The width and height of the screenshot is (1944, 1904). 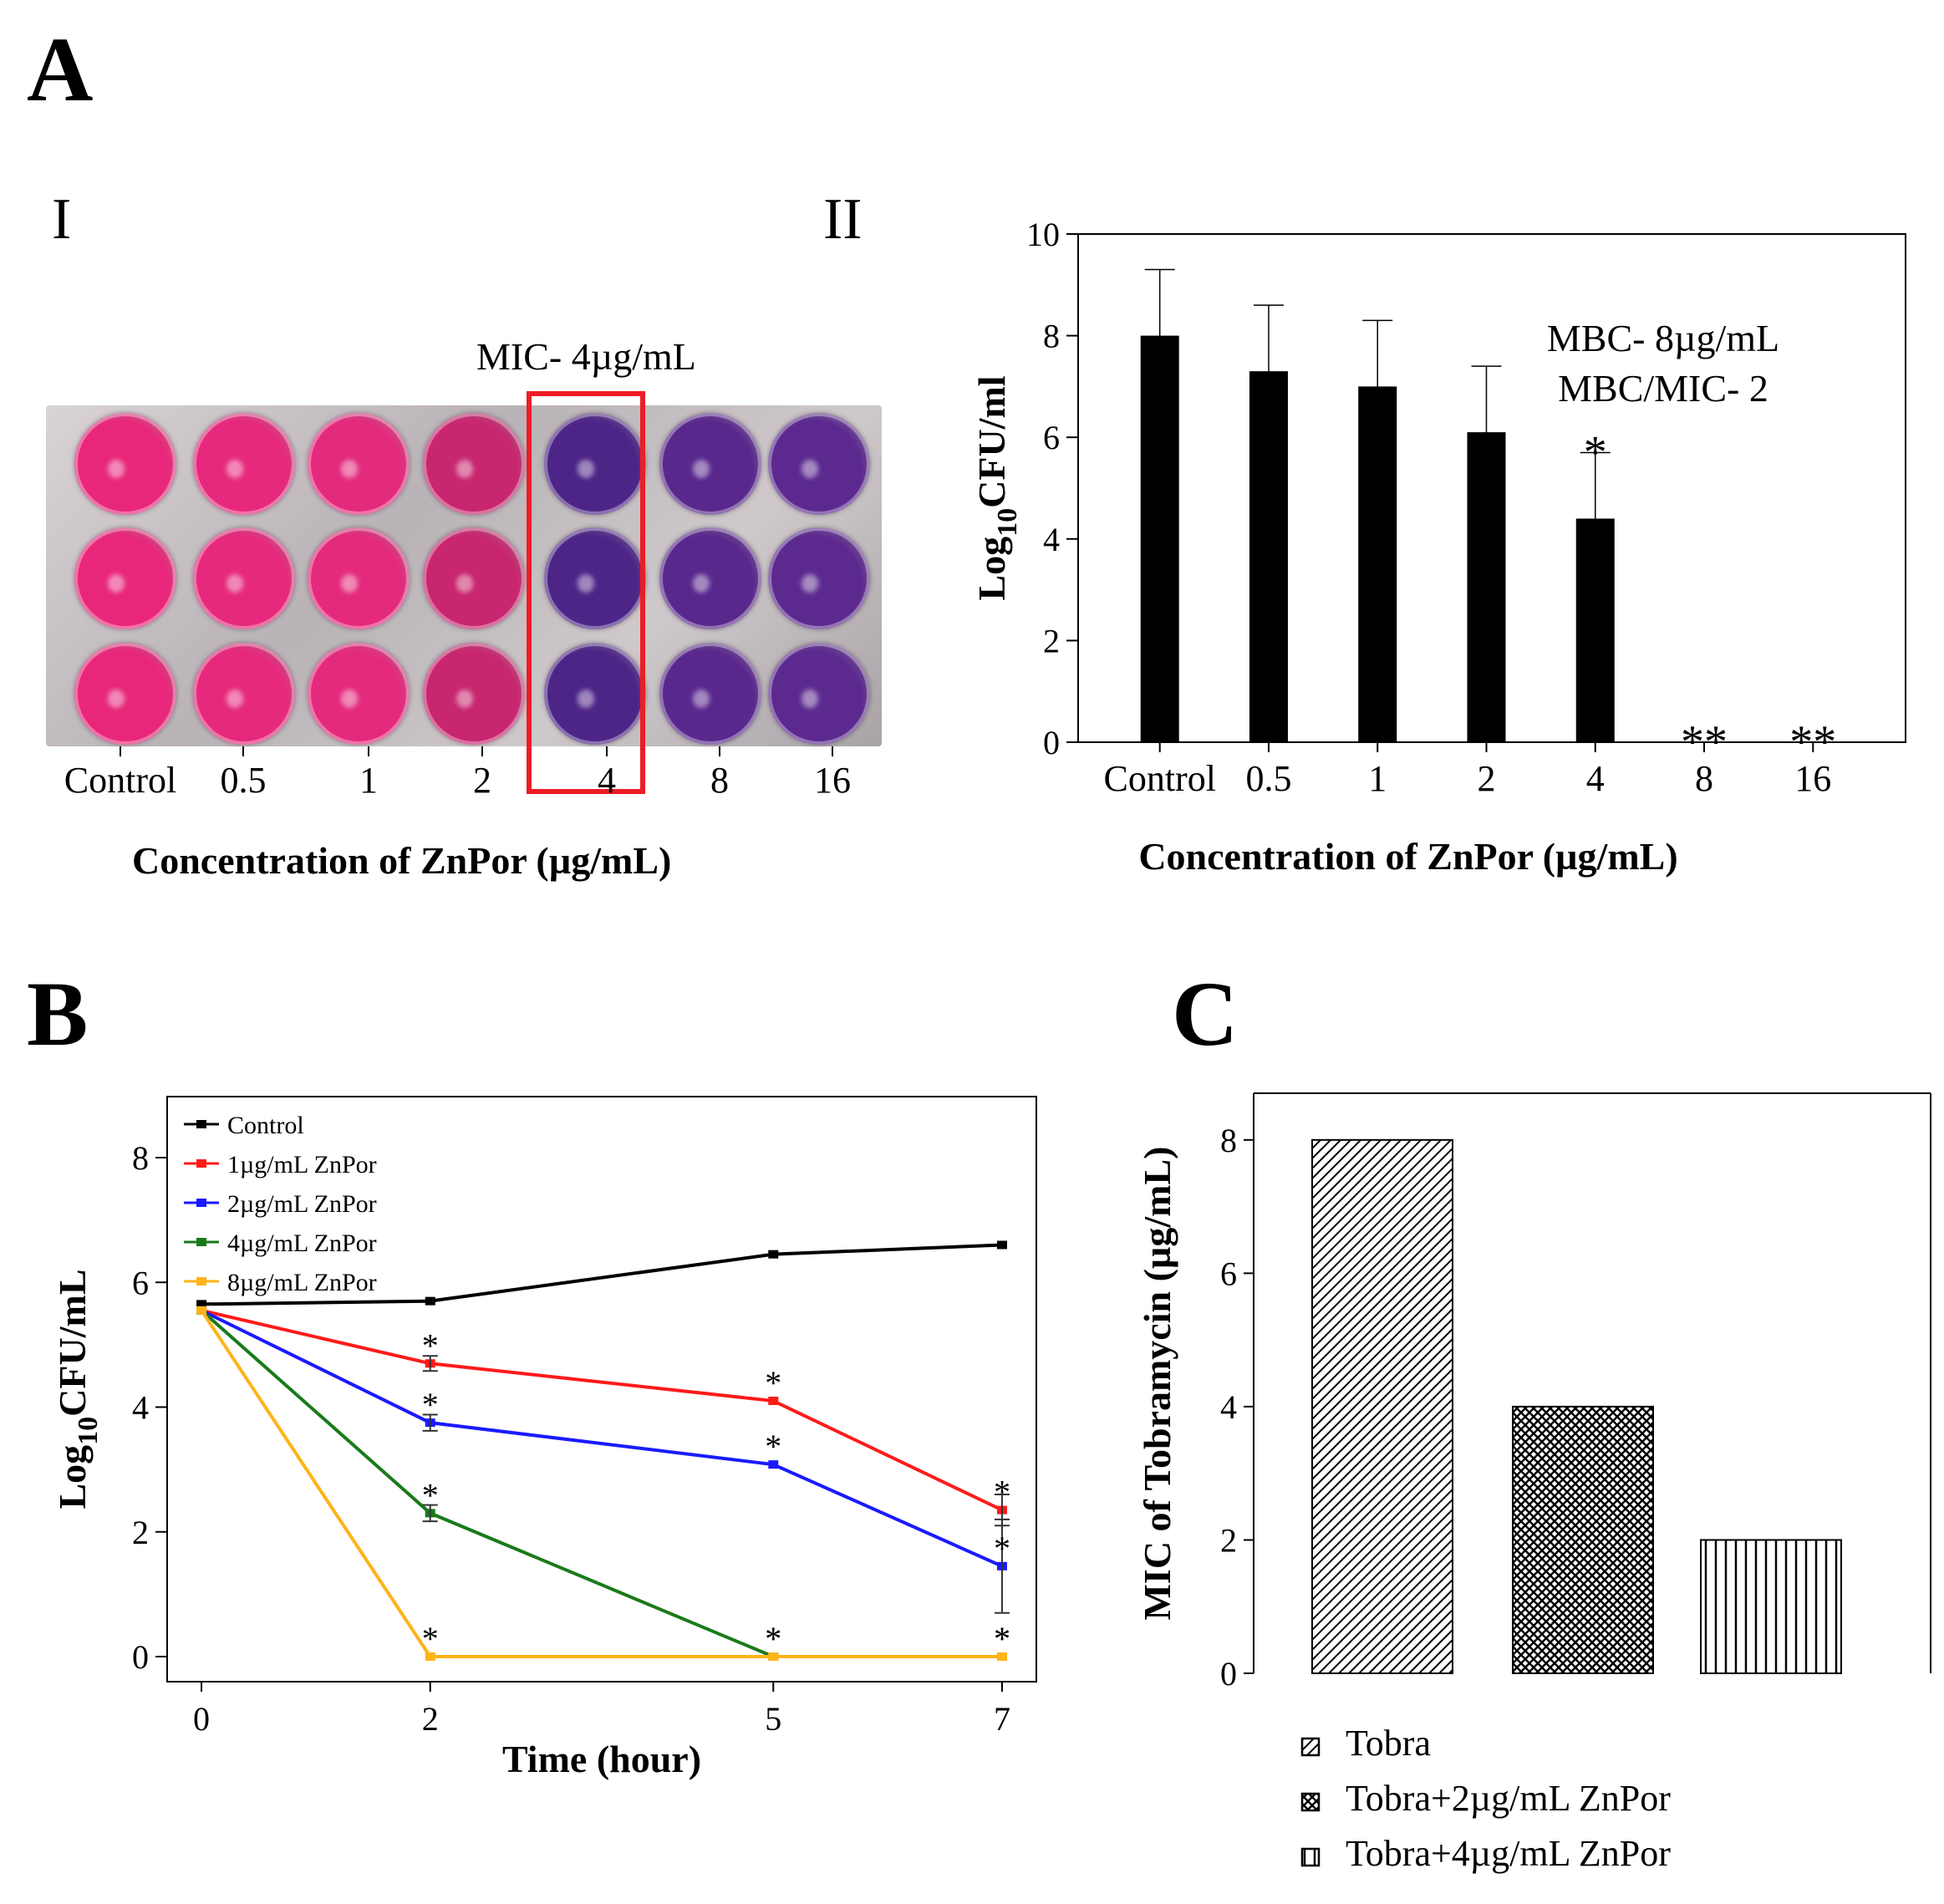 I want to click on plate-column-label: Control, so click(x=120, y=780).